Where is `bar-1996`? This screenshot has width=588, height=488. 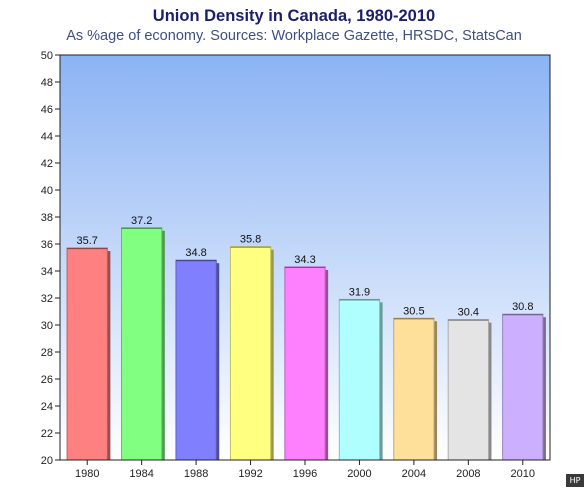
bar-1996 is located at coordinates (306, 363).